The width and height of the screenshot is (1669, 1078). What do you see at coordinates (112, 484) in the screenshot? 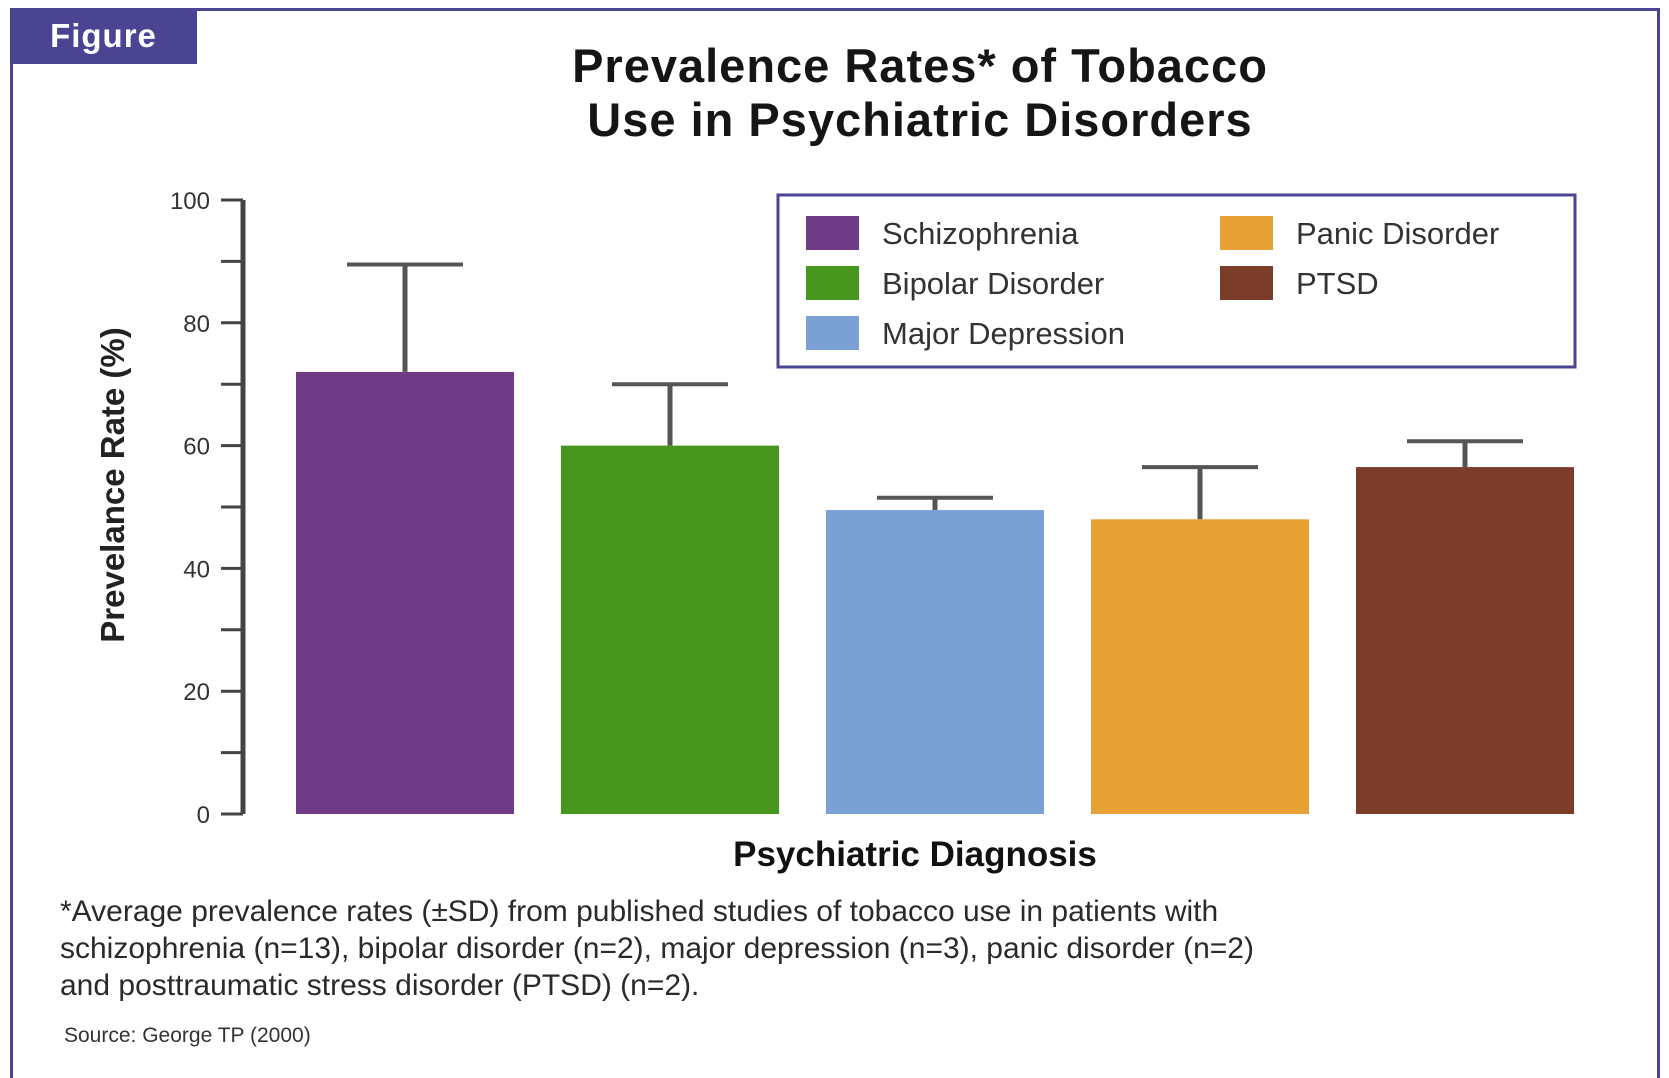
I see `y-axis-label: Prevelance Rate (%)` at bounding box center [112, 484].